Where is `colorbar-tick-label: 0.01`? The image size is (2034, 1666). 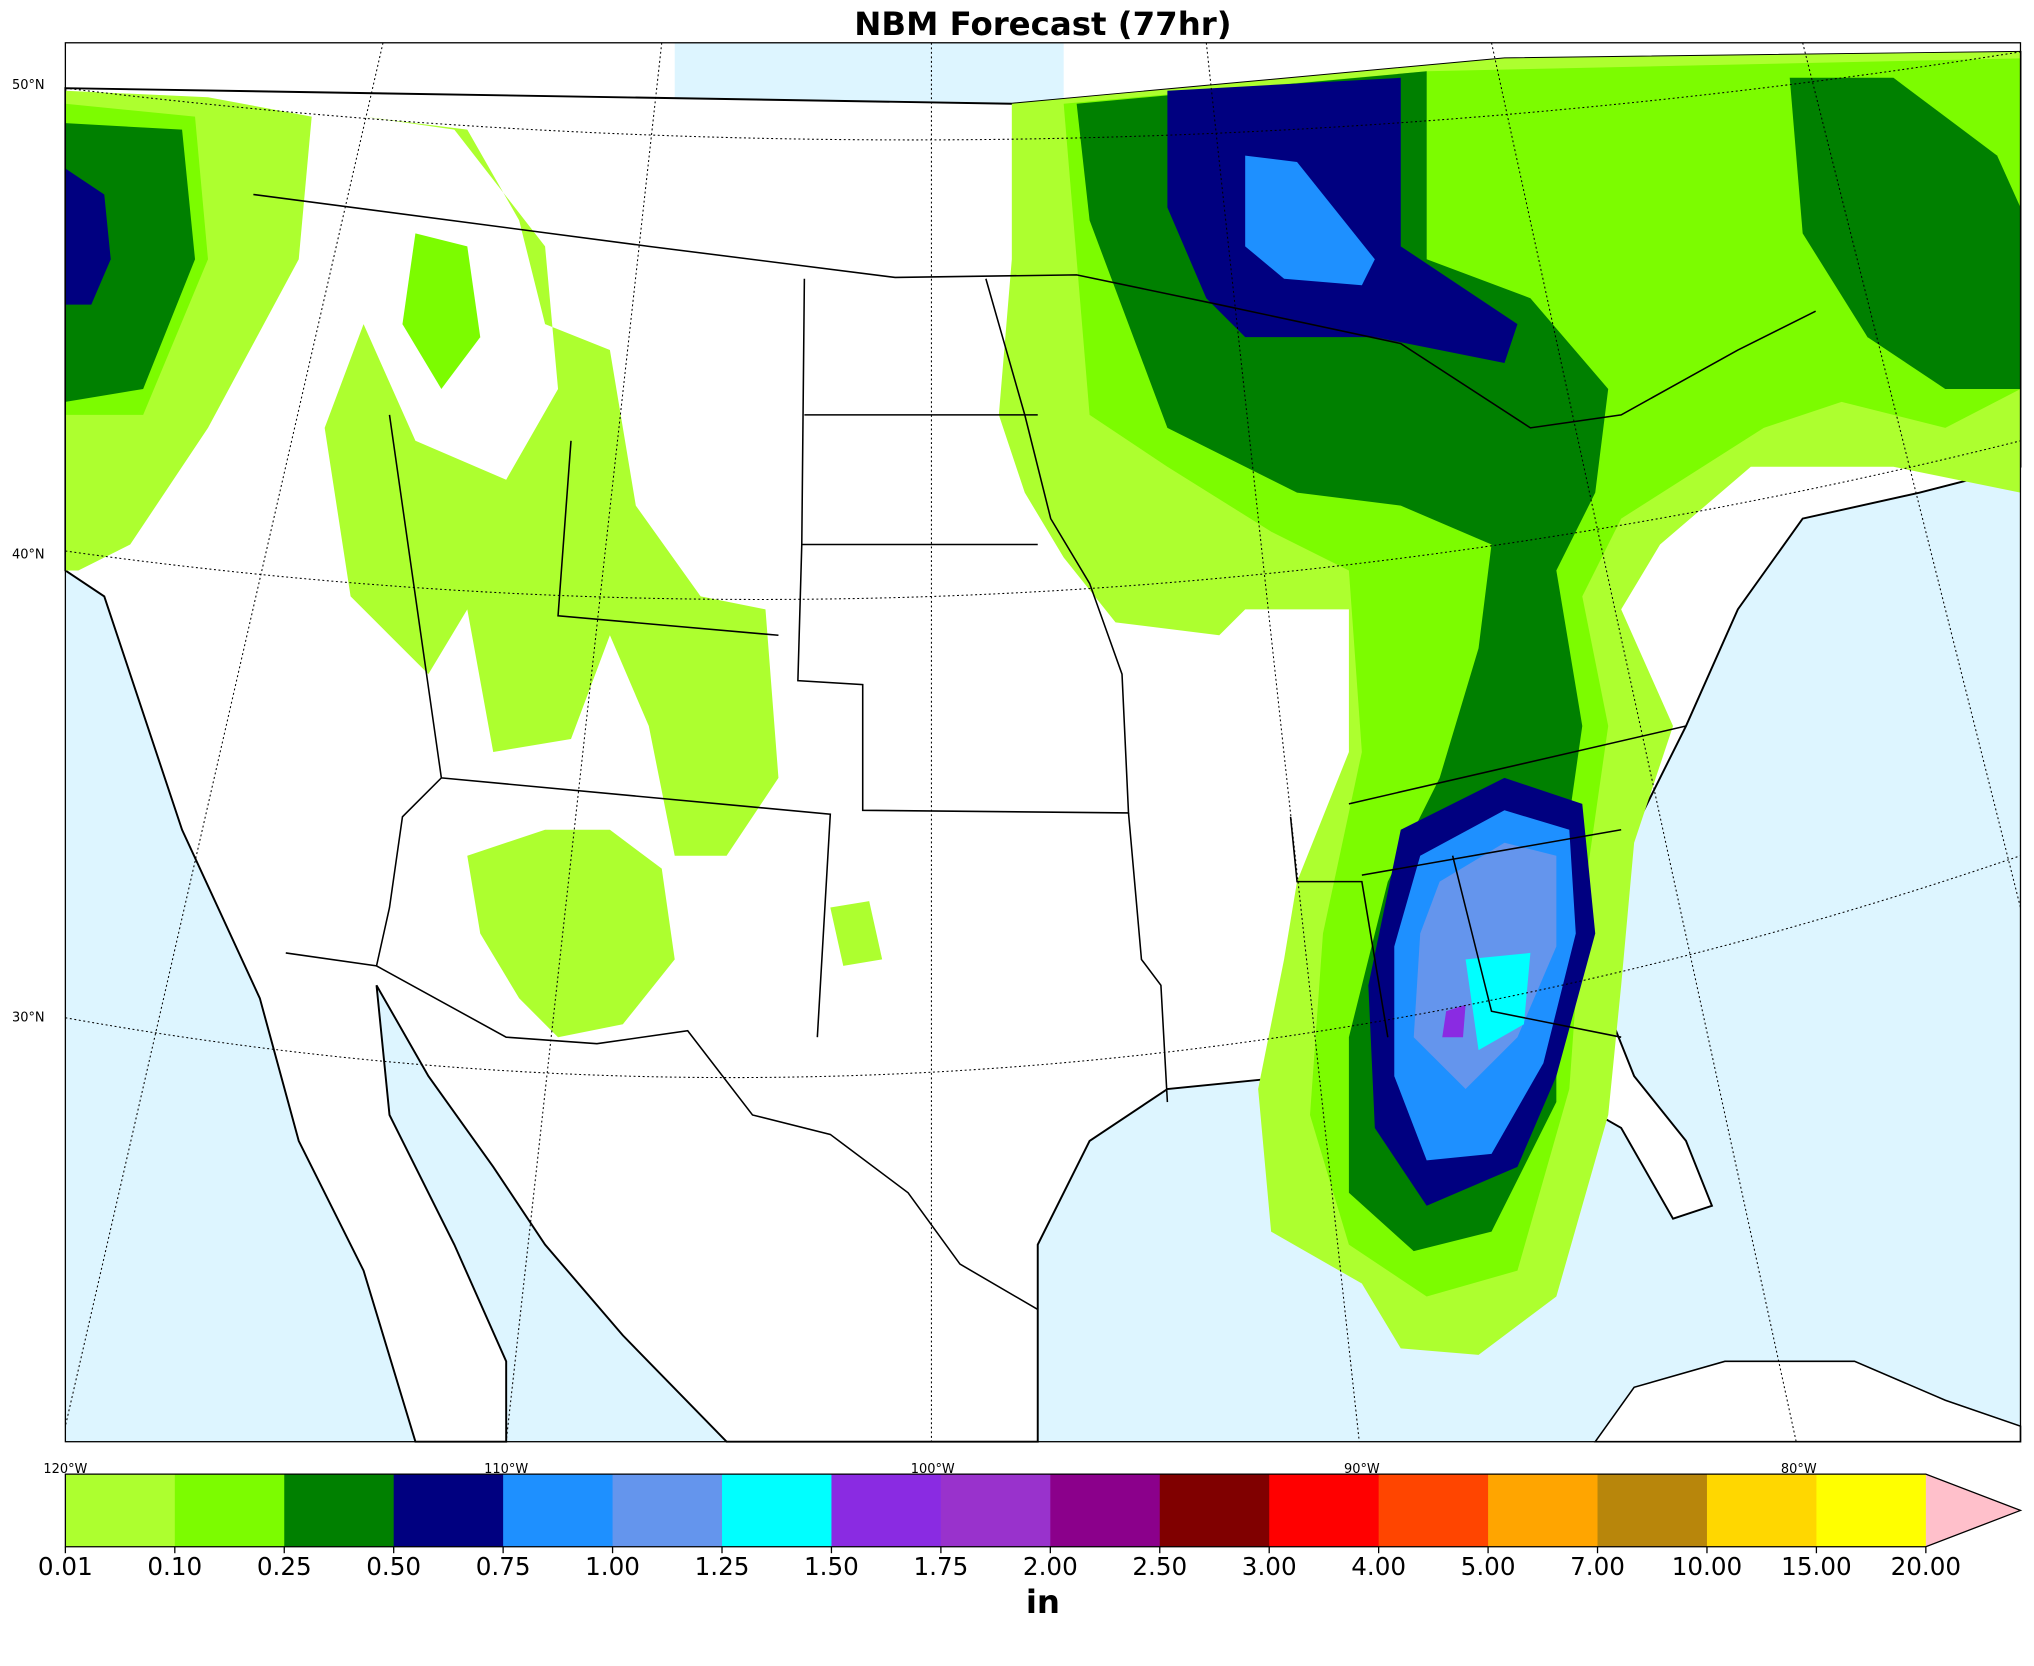
colorbar-tick-label: 0.01 is located at coordinates (65, 1566).